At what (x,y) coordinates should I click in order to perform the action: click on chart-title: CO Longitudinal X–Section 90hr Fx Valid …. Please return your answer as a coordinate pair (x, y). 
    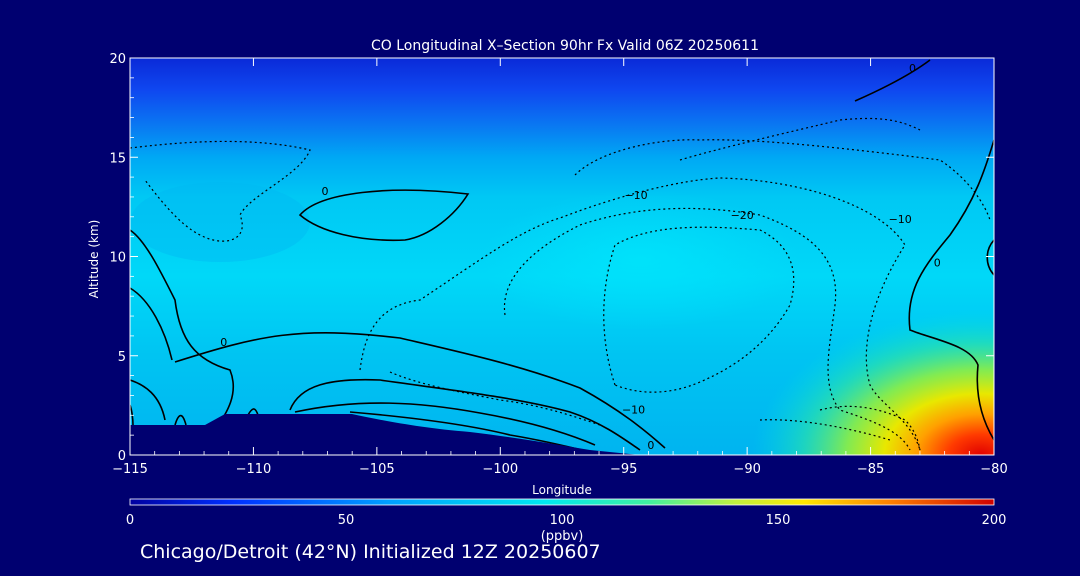
    Looking at the image, I should click on (565, 46).